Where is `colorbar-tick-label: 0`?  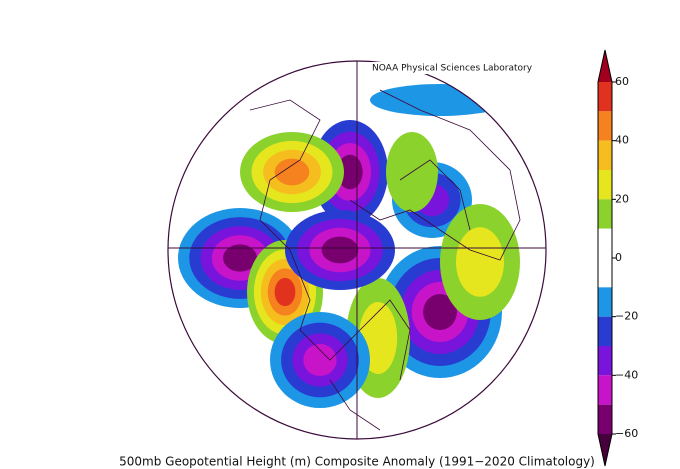
colorbar-tick-label: 0 is located at coordinates (618, 257).